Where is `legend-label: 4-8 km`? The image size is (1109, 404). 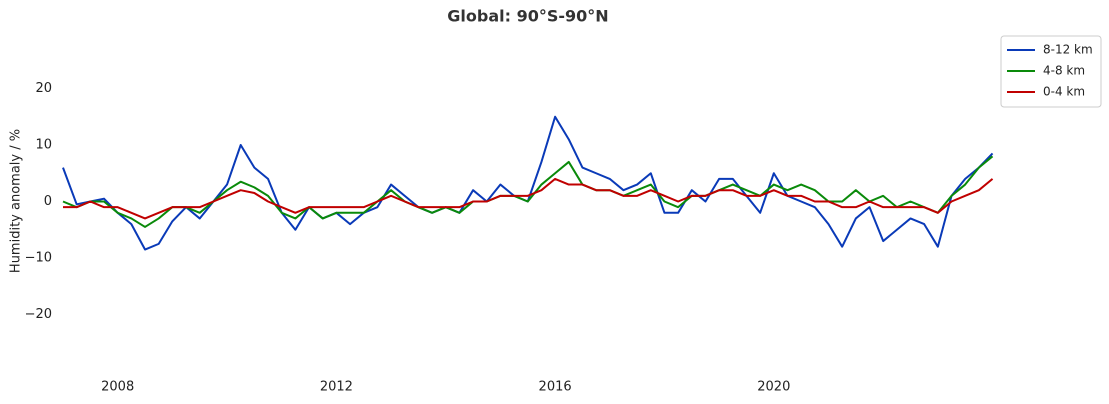 legend-label: 4-8 km is located at coordinates (1064, 71).